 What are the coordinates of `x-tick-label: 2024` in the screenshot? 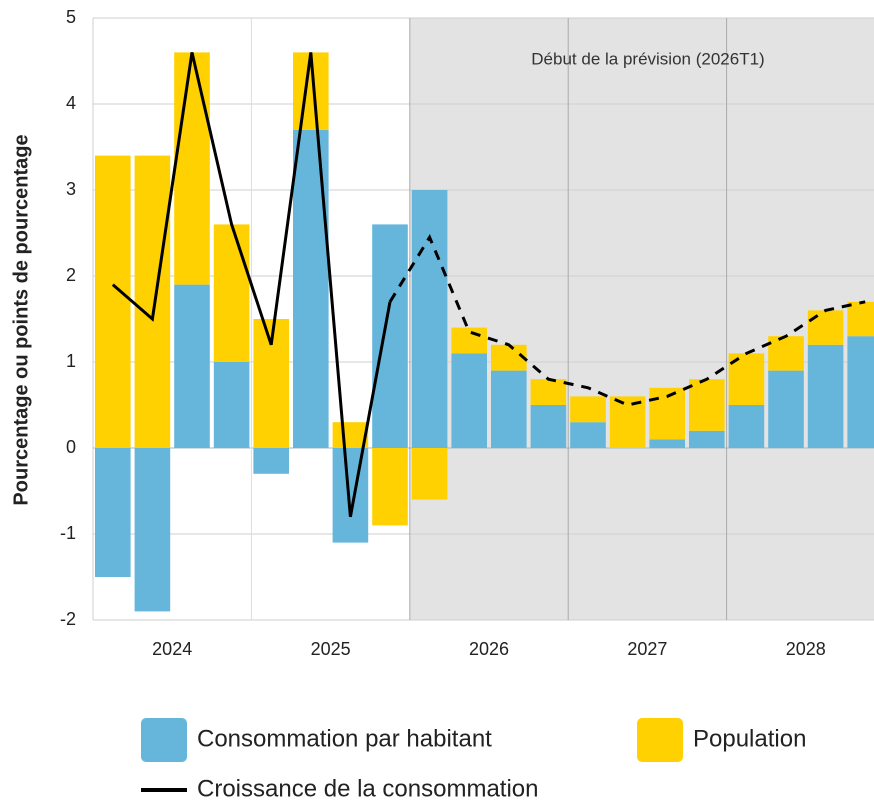 It's located at (172, 649).